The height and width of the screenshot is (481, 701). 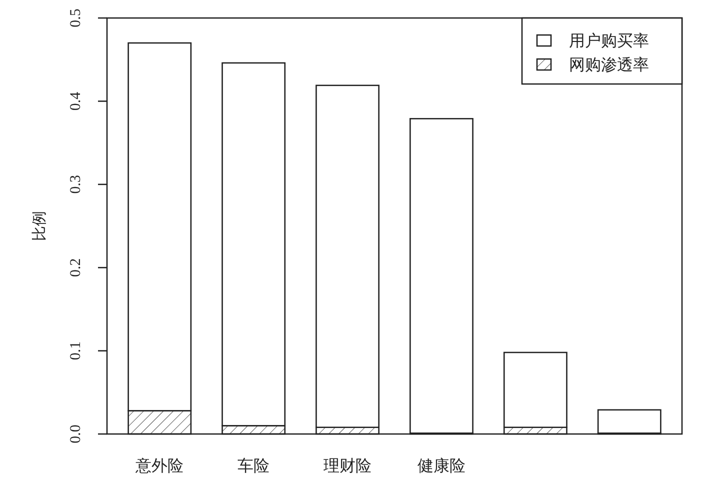 I want to click on legend-label: 网购渗透率, so click(x=609, y=65).